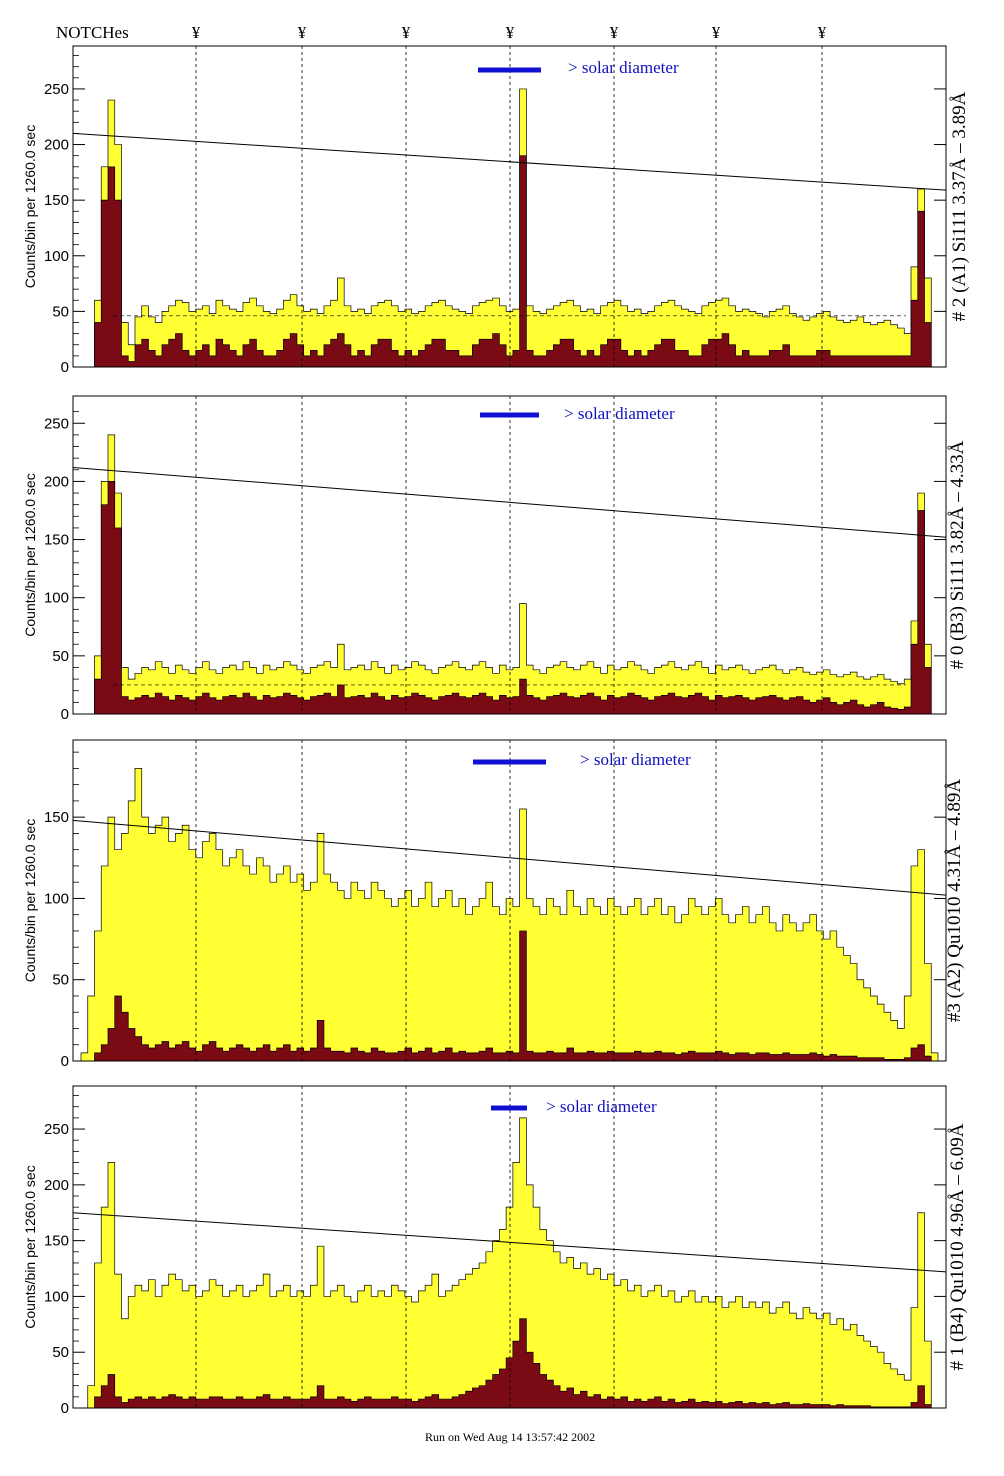 Image resolution: width=1004 pixels, height=1476 pixels. What do you see at coordinates (822, 32) in the screenshot?
I see `notch-mark-7: ¥` at bounding box center [822, 32].